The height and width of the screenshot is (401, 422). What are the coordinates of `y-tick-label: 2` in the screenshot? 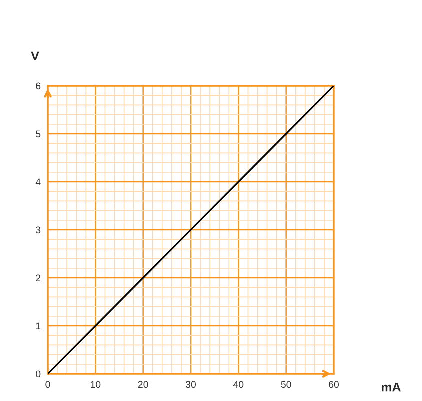 It's located at (38, 278).